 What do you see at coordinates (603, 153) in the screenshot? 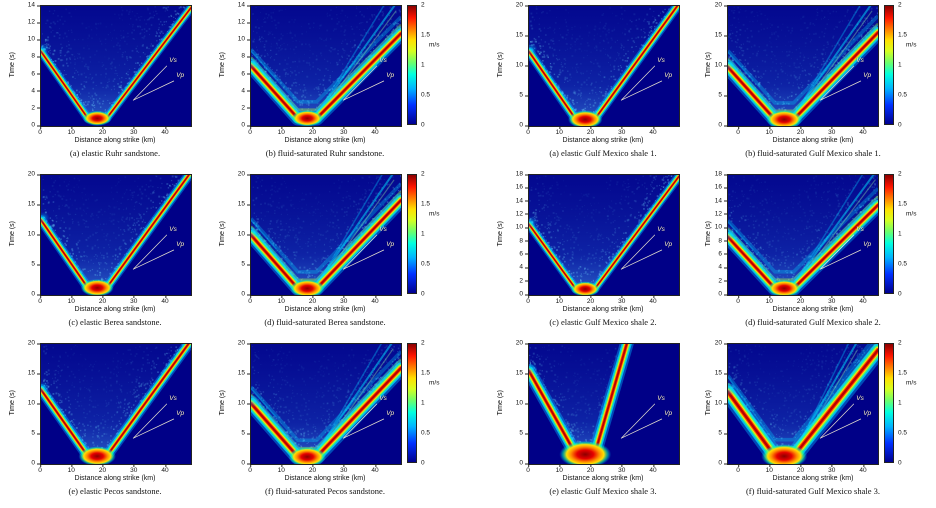
I see `panel-caption: (a) elastic Gulf Mexico shale 1.` at bounding box center [603, 153].